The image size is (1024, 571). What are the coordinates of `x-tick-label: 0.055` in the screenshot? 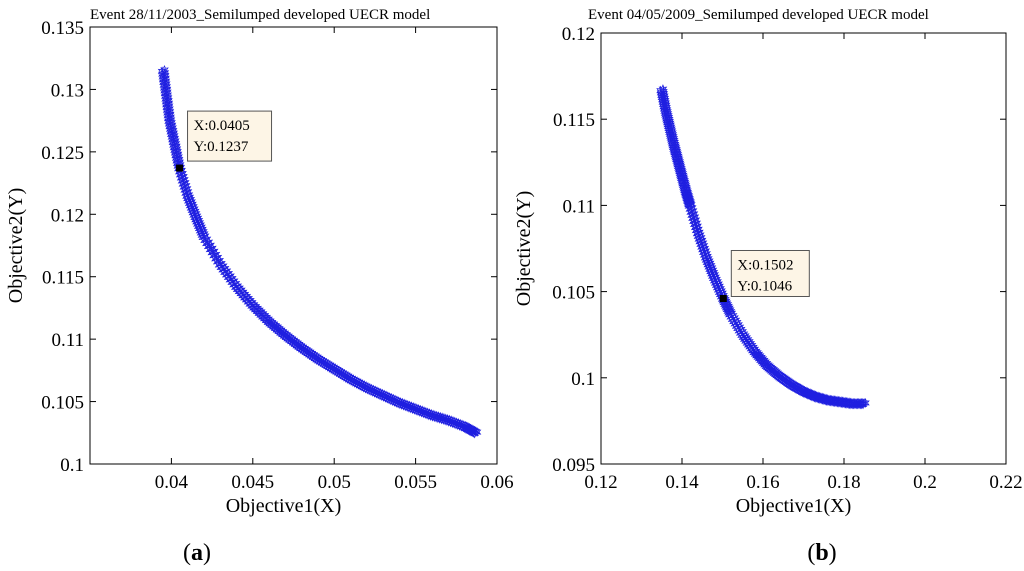 It's located at (415, 482).